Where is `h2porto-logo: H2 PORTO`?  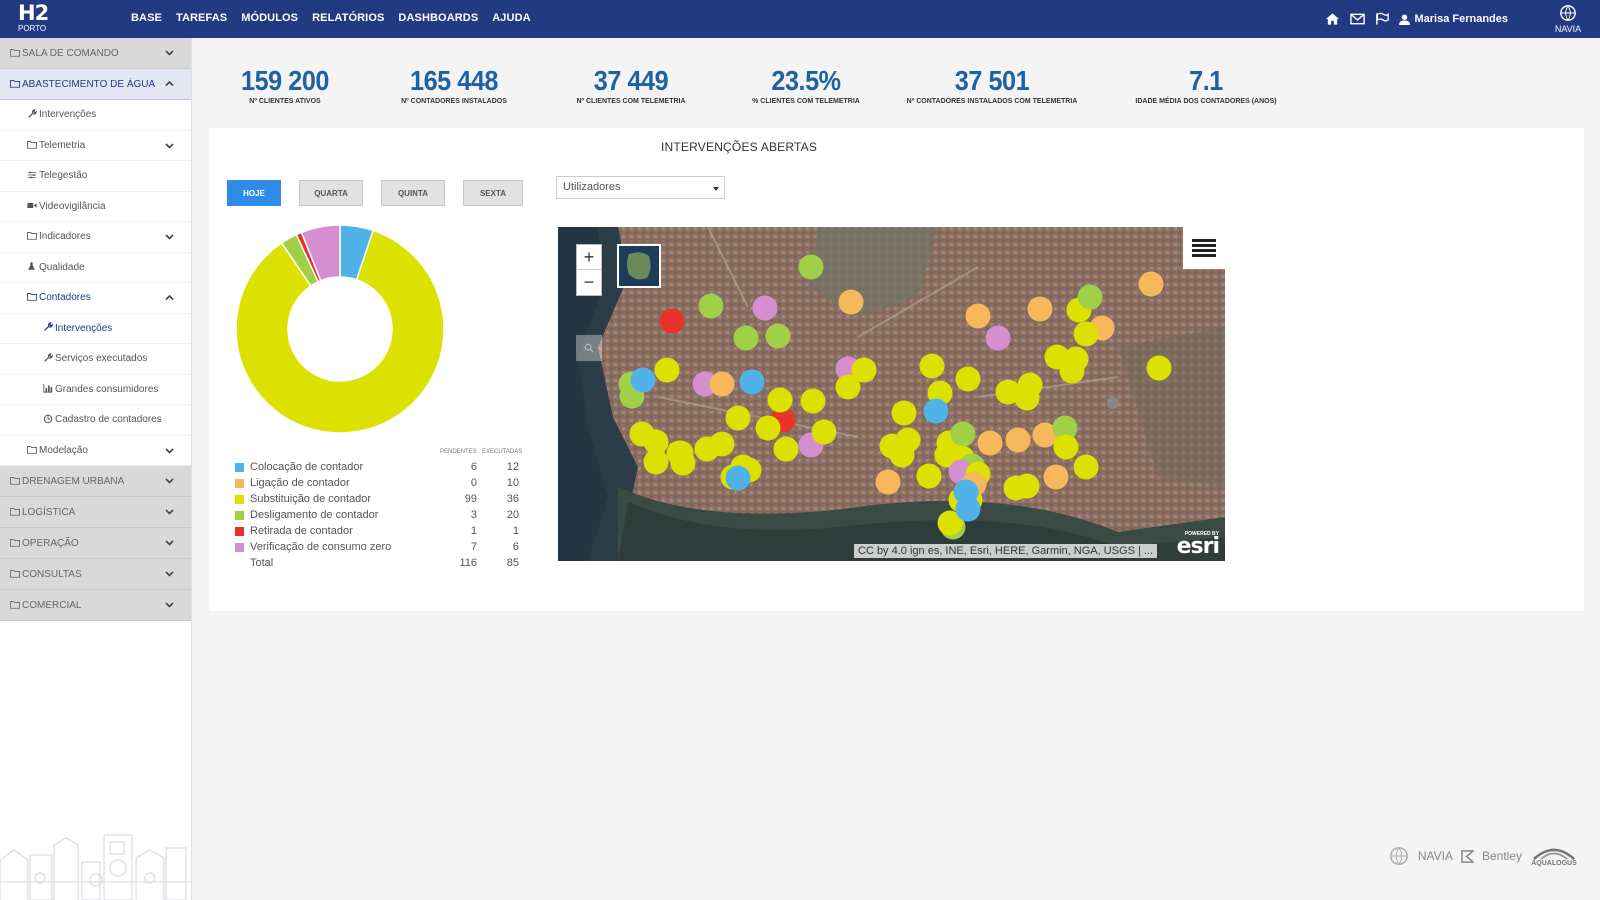 h2porto-logo: H2 PORTO is located at coordinates (38, 19).